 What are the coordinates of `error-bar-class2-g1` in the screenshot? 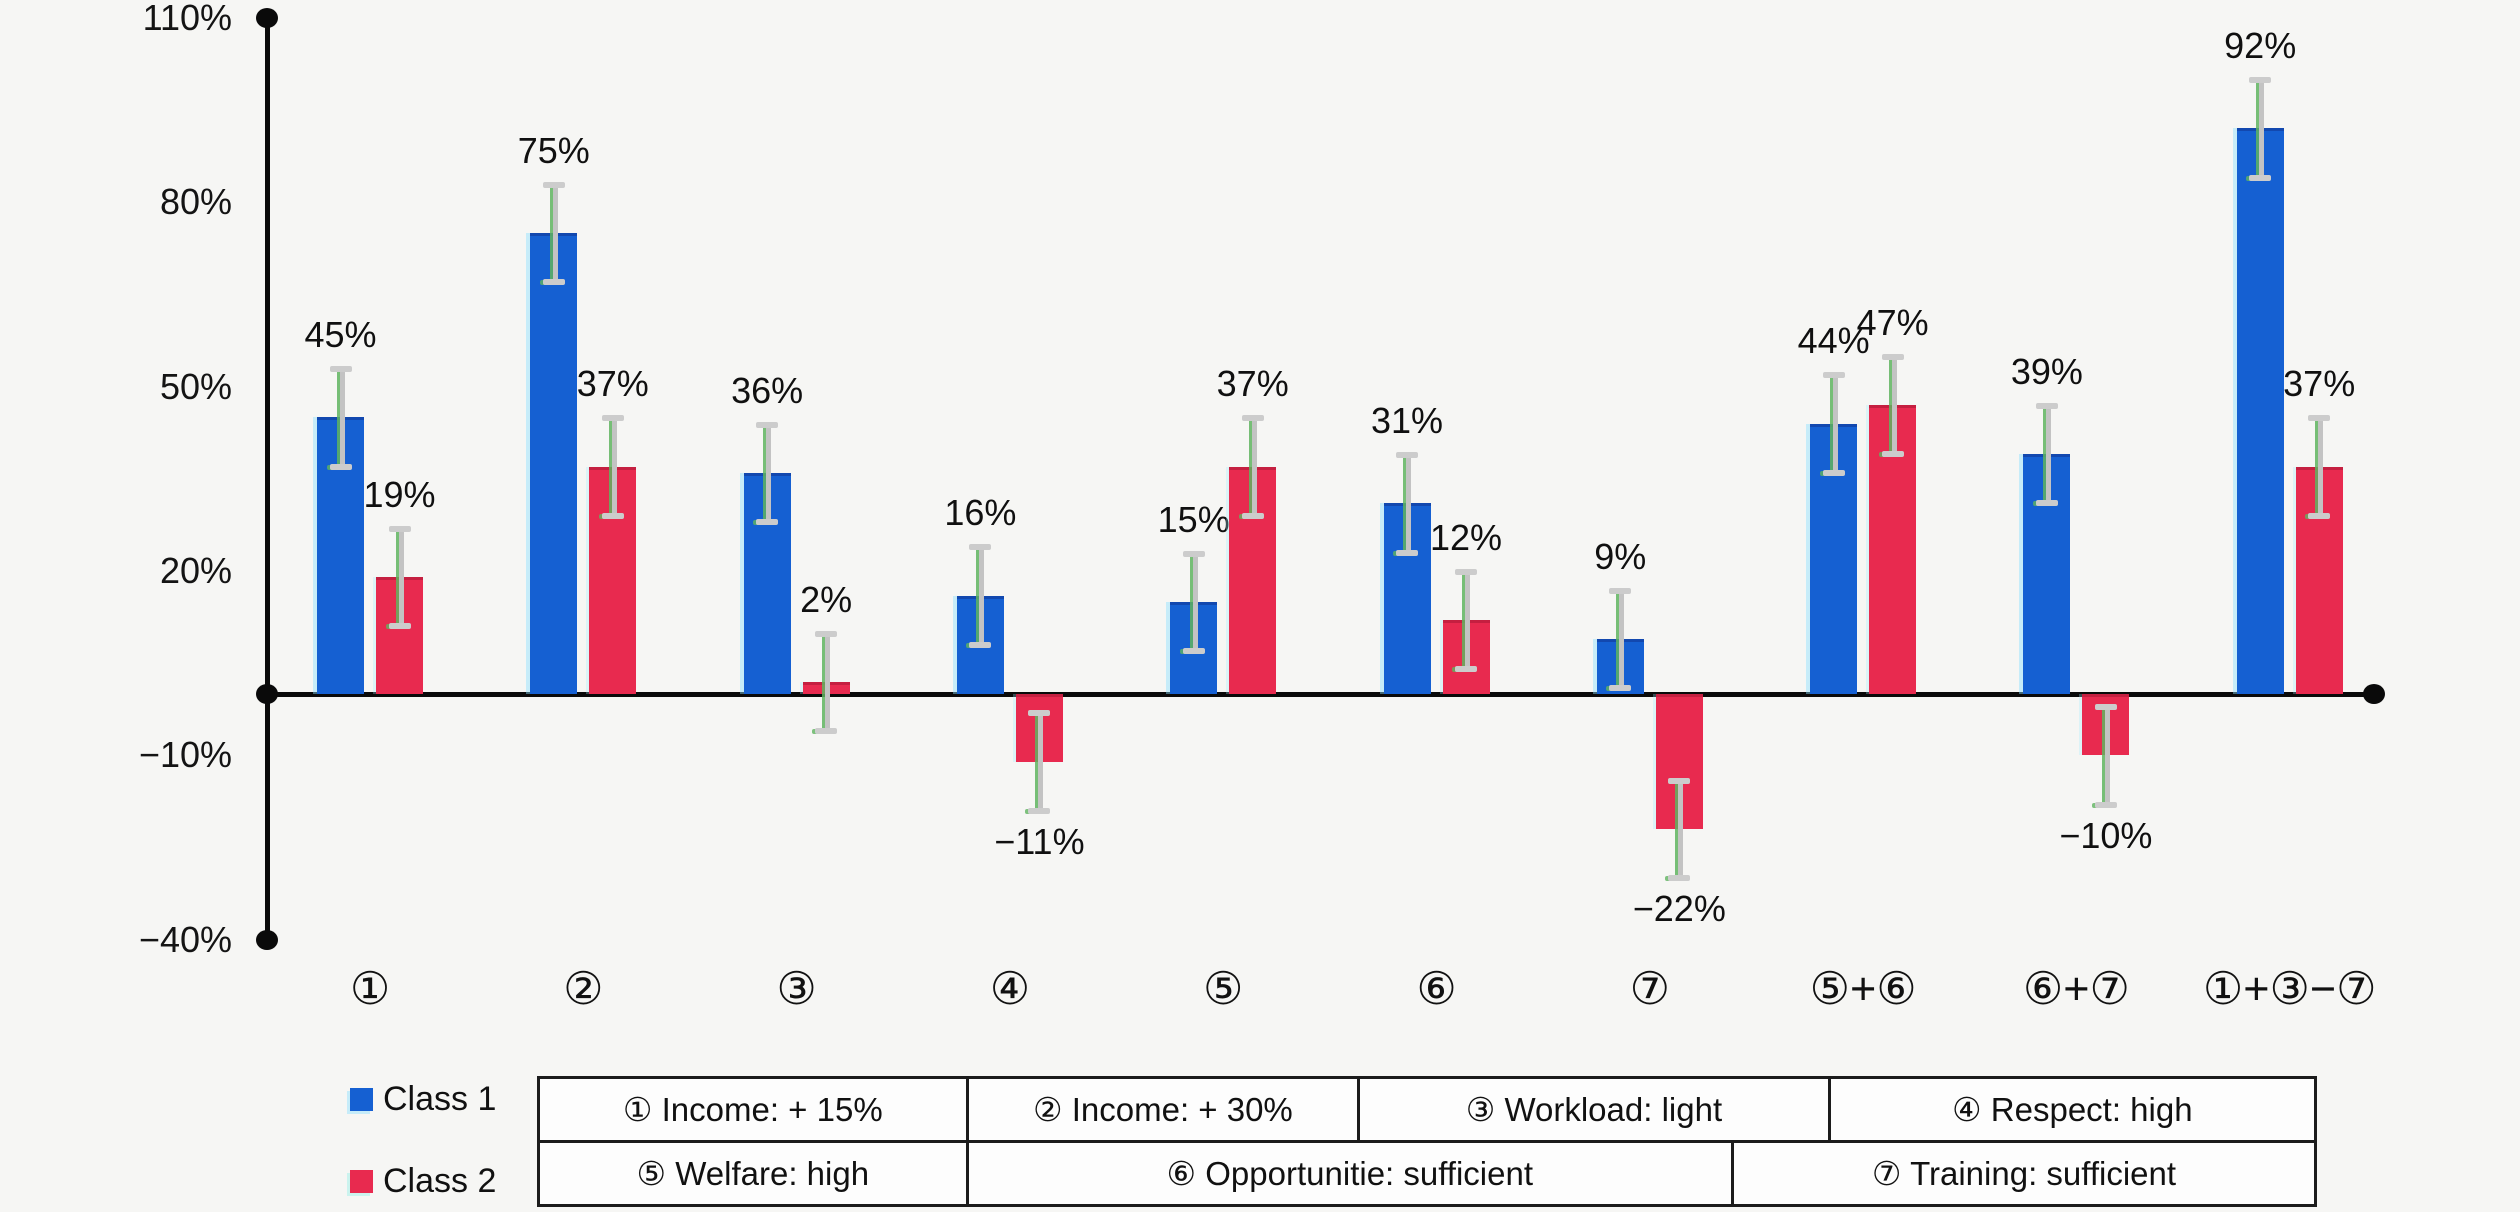 It's located at (401, 577).